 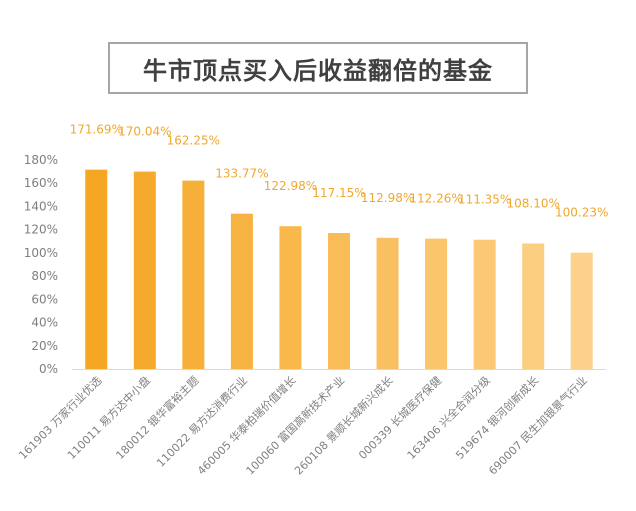 I want to click on data-label: 112.98%, so click(x=387, y=198).